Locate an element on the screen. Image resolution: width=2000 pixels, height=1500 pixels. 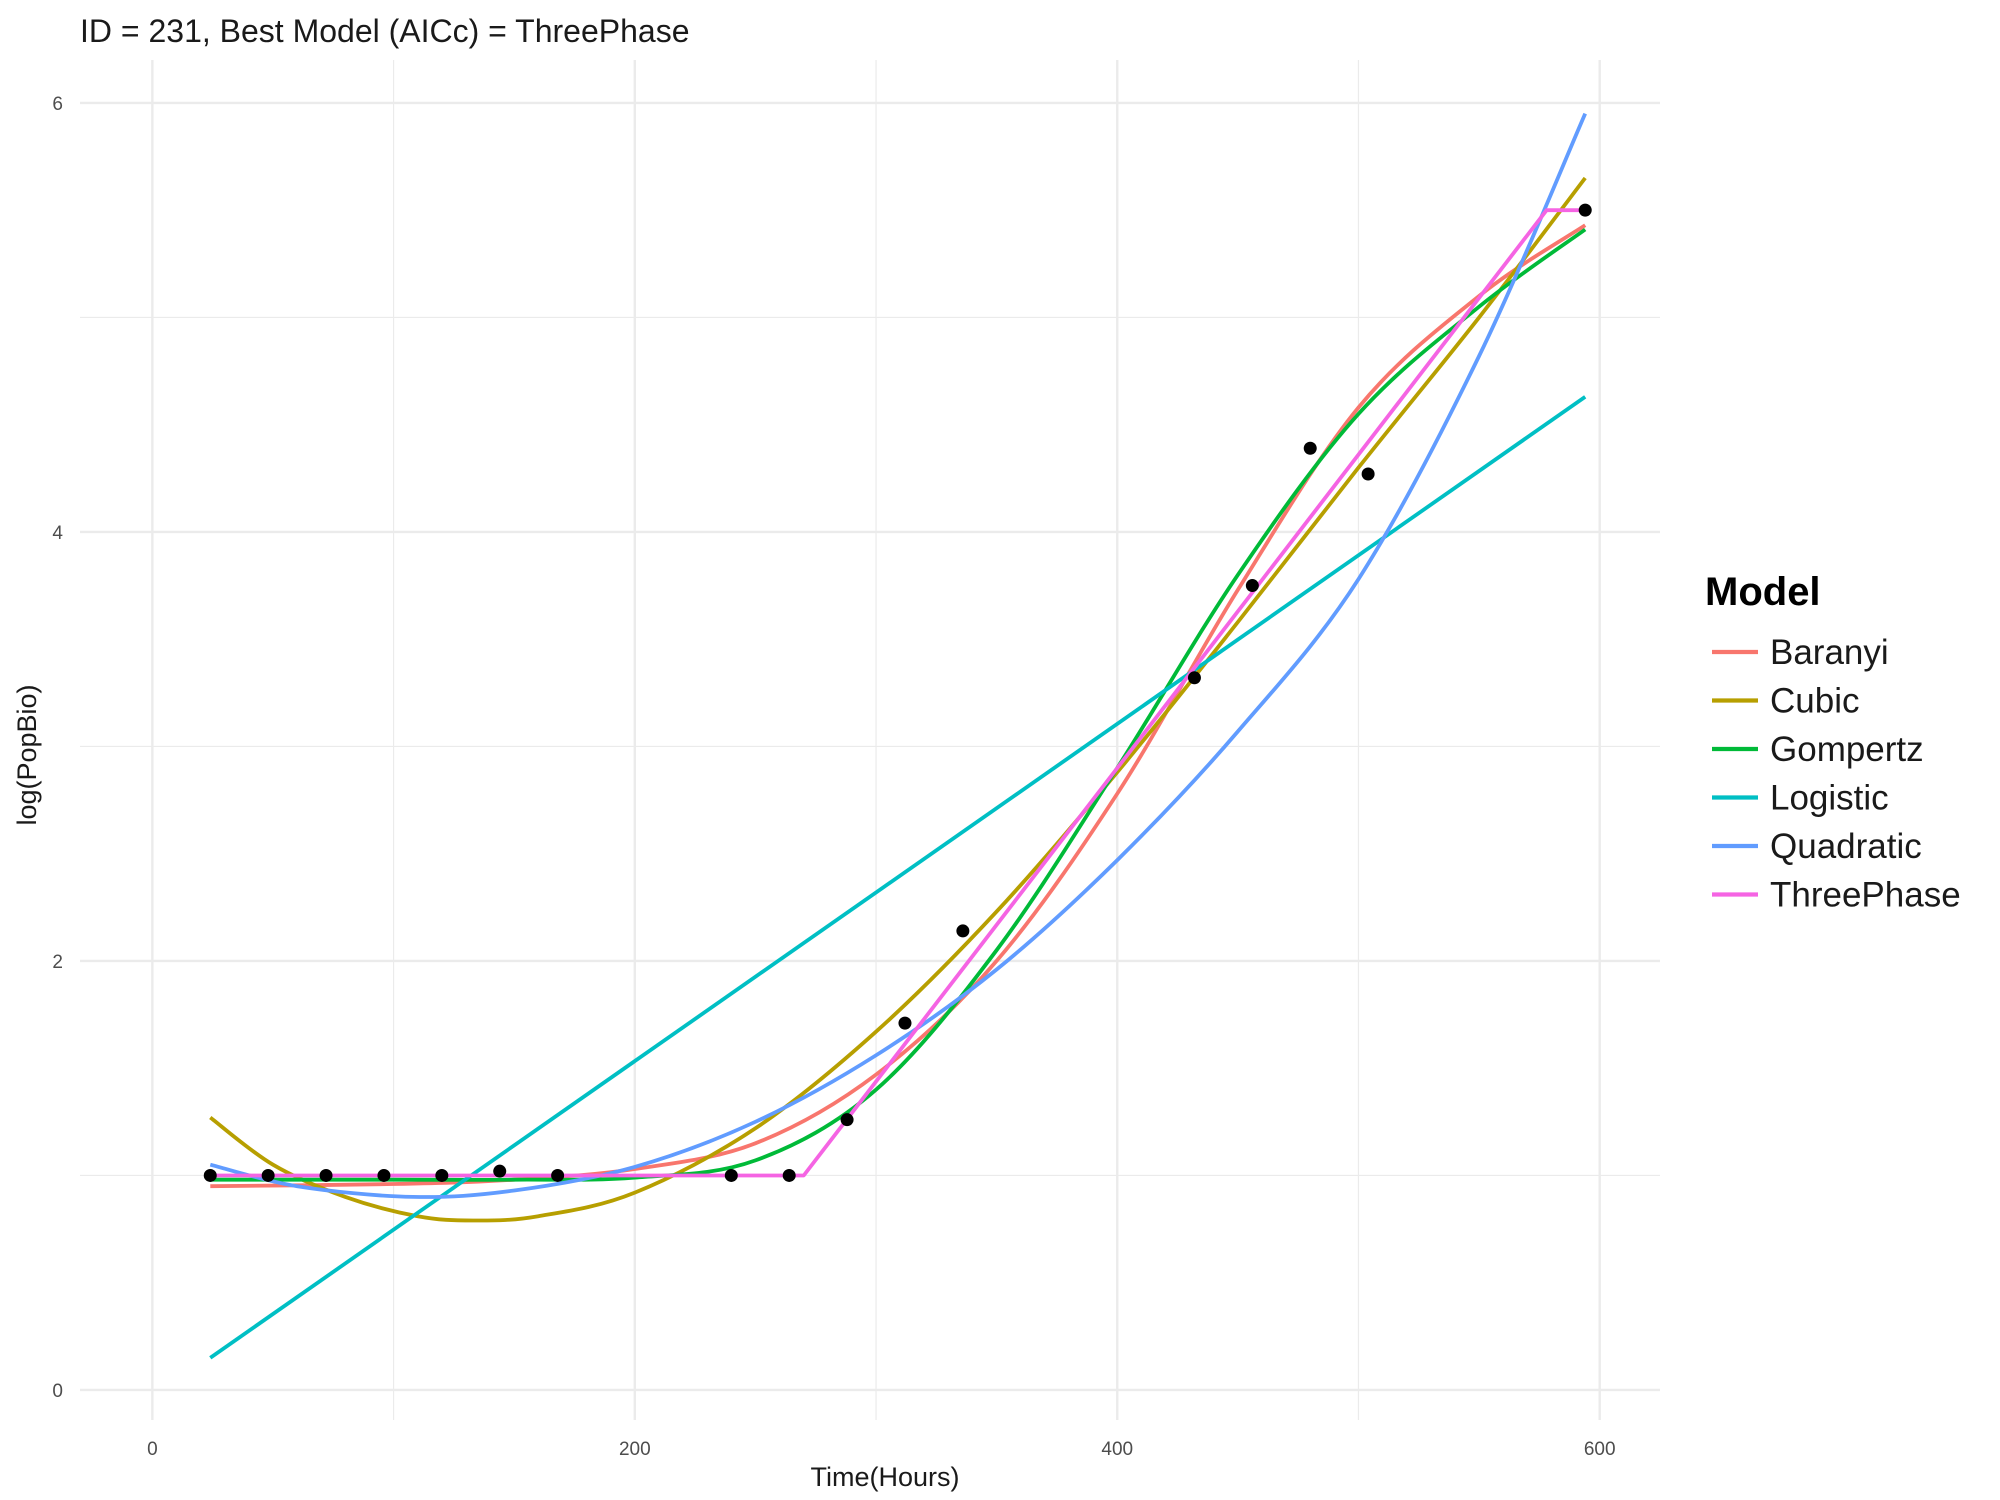
chart-title: ID = 231, Best Model (AICc) = ThreePhase is located at coordinates (384, 31).